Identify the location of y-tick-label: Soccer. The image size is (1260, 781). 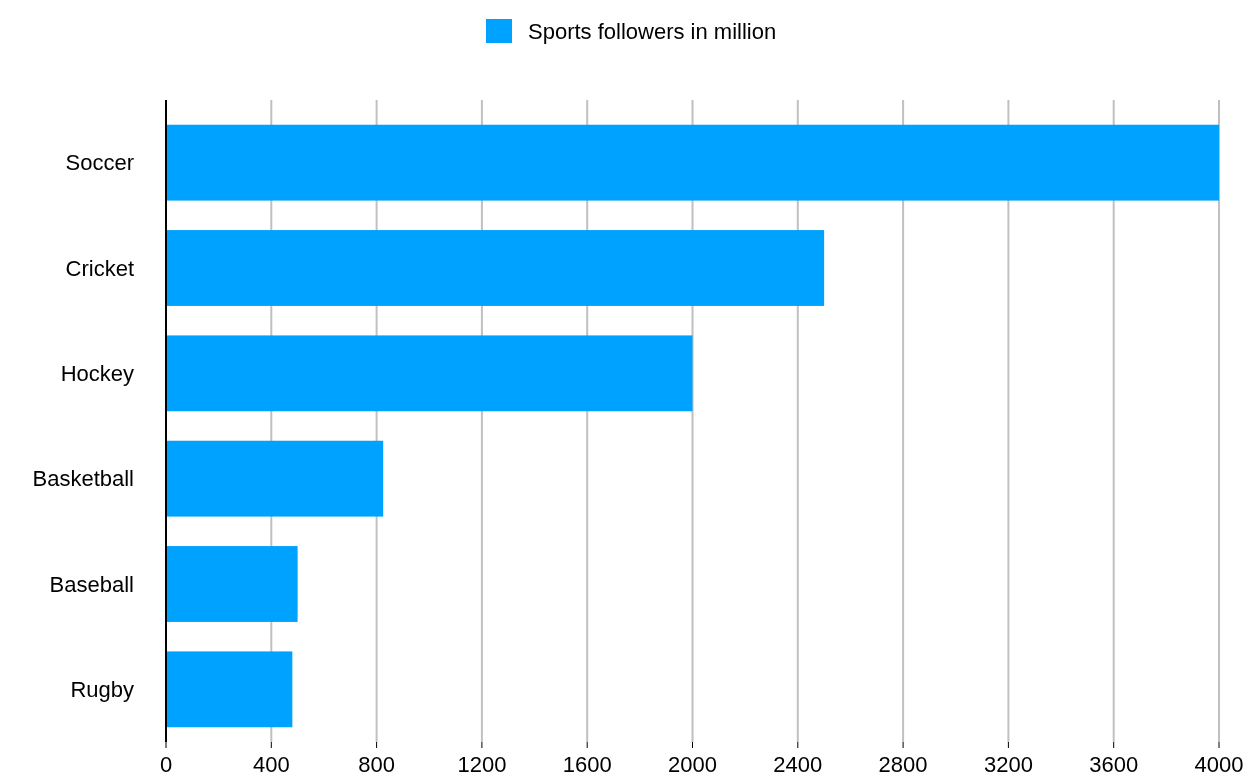
(99, 163).